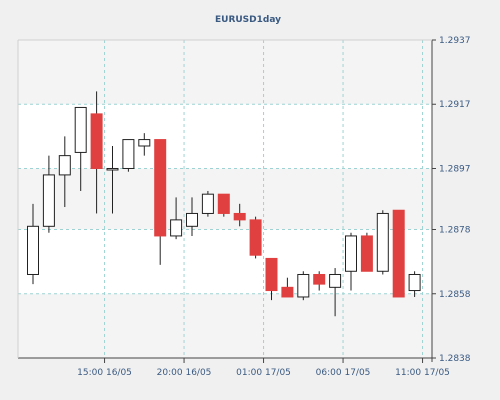 This screenshot has width=500, height=400. I want to click on y-axis-ticks: 1.2937 1.2917 1.2897 1.2878 1.2858 1.2838, so click(451, 200).